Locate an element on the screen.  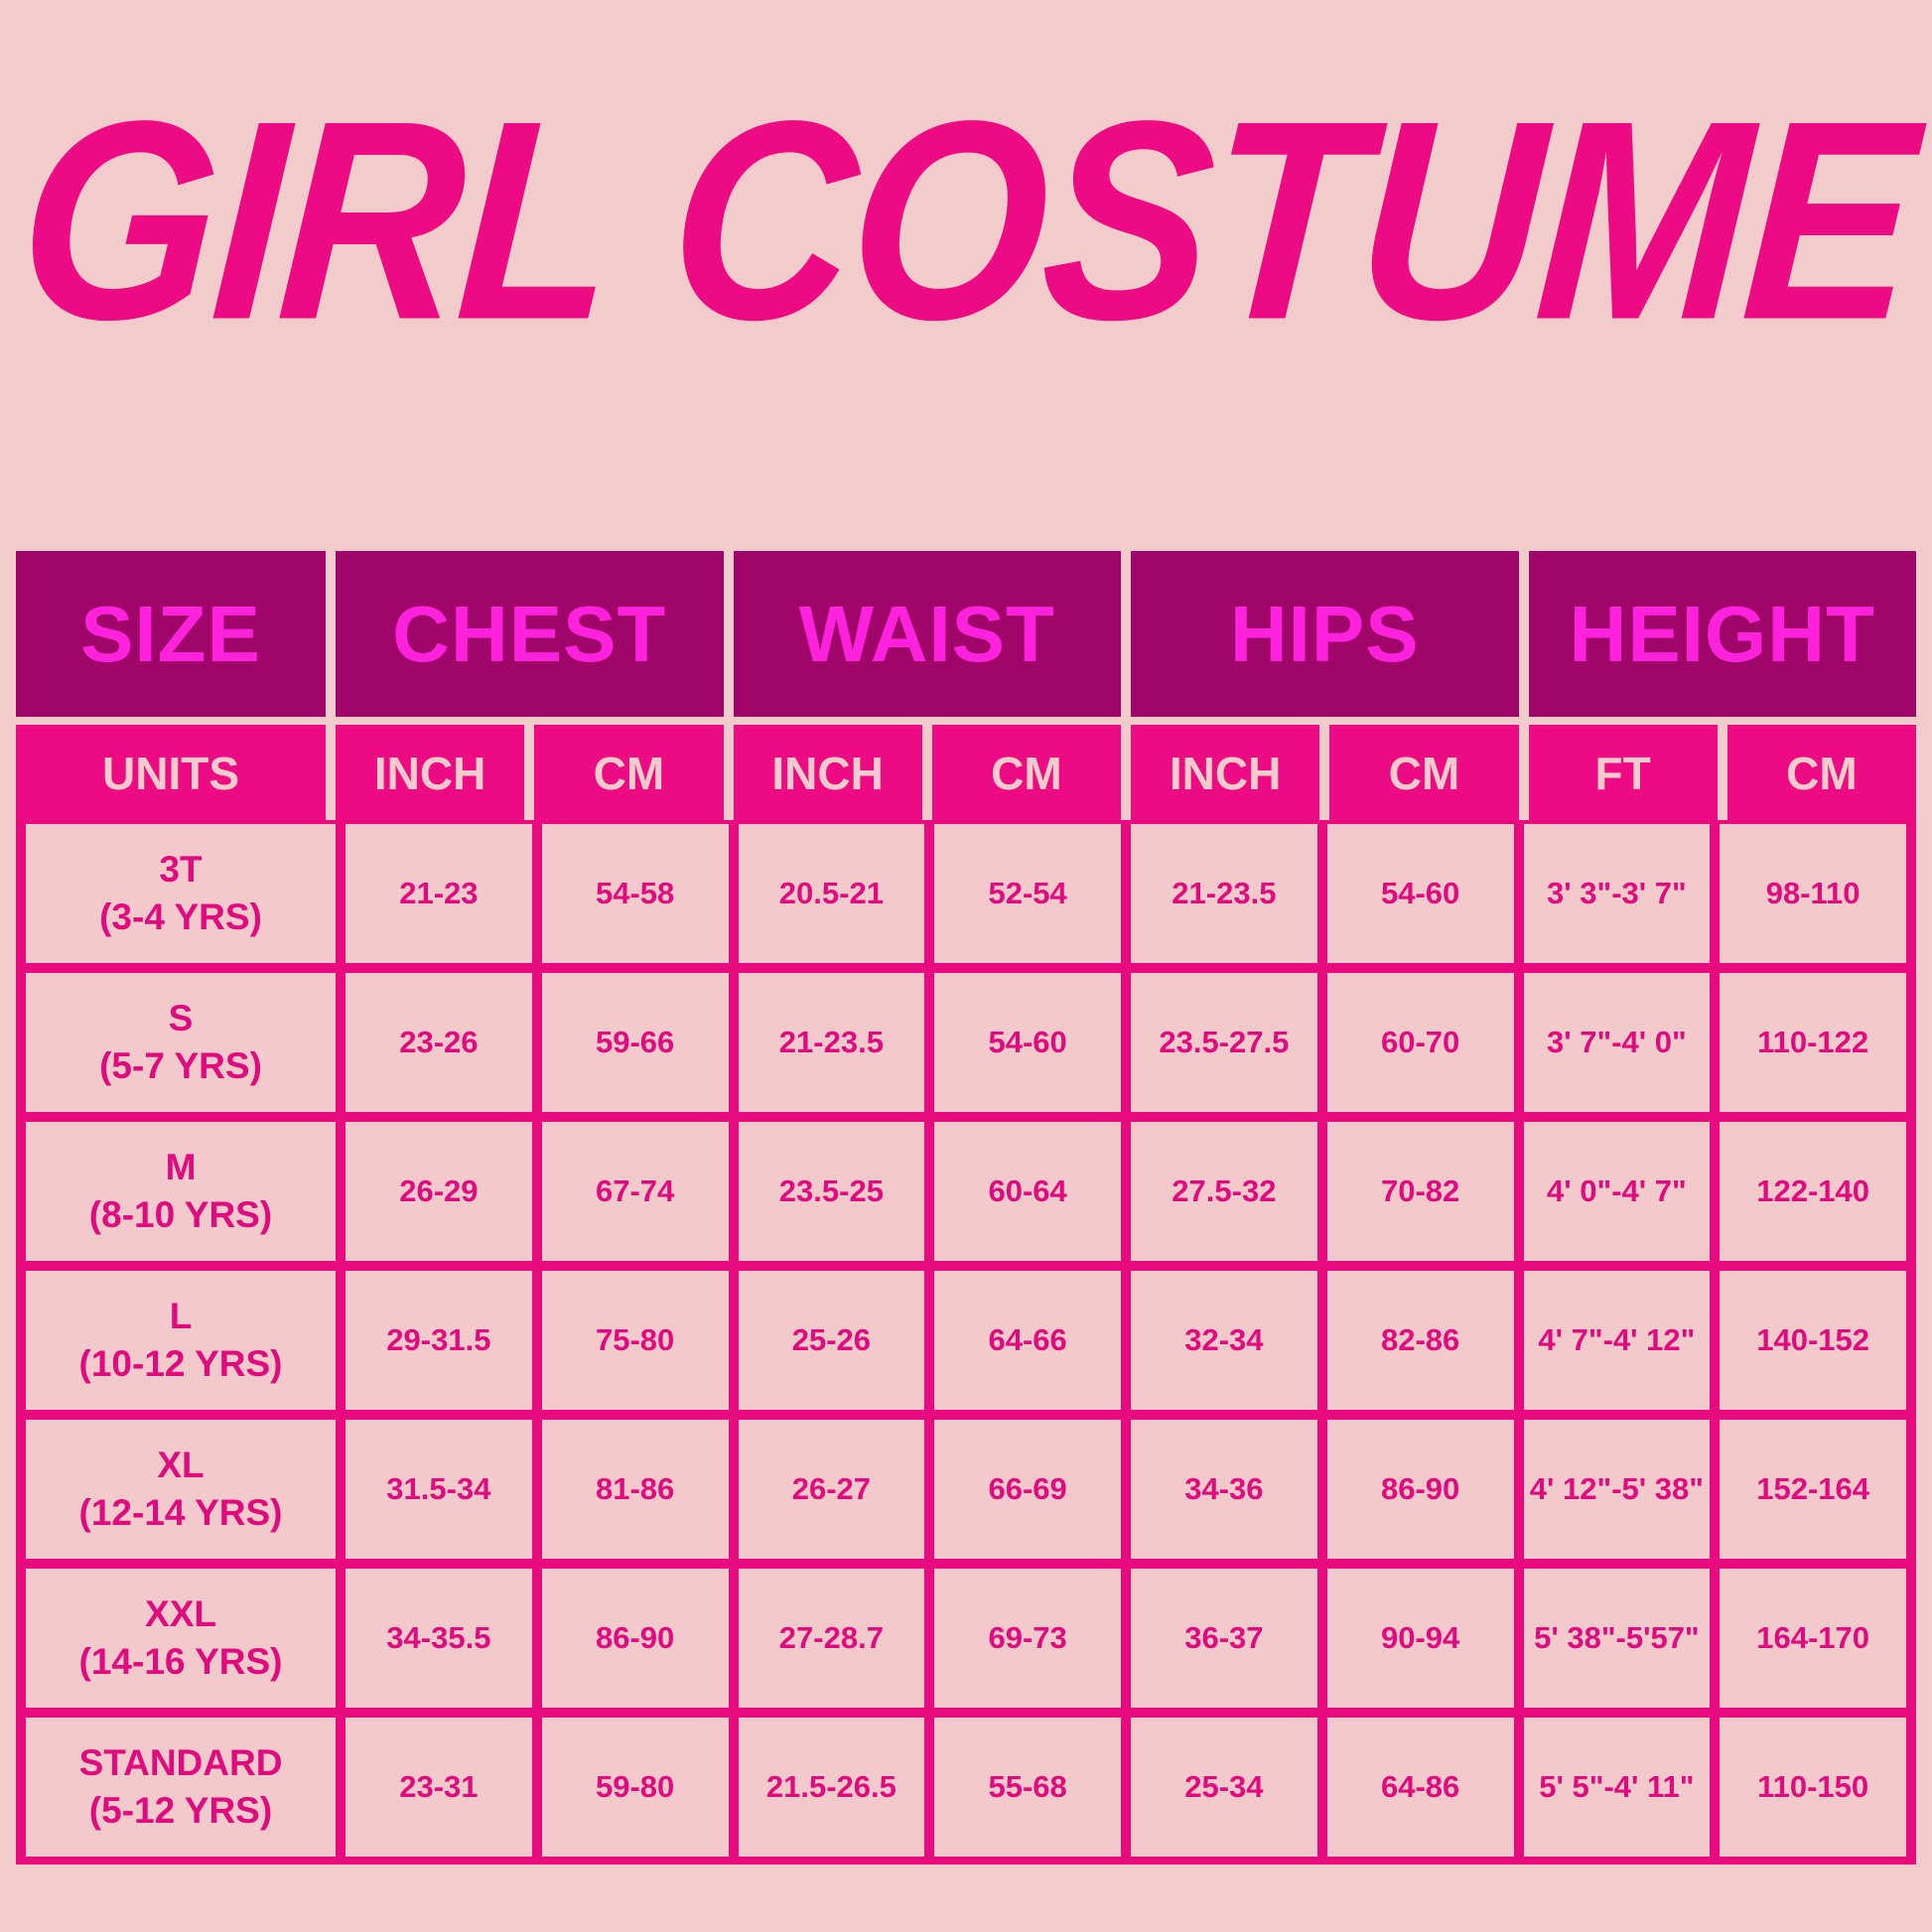
value-cell: 59-66 is located at coordinates (635, 1042).